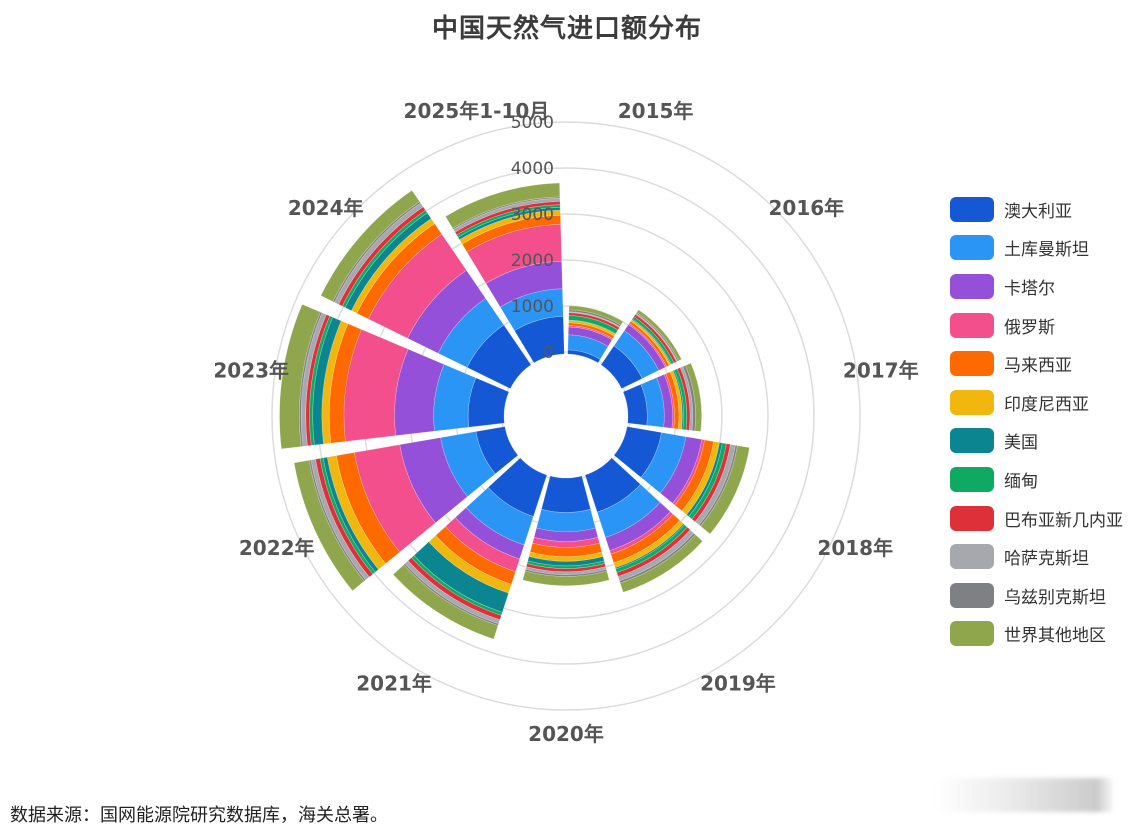 This screenshot has height=833, width=1134. Describe the element at coordinates (1036, 248) in the screenshot. I see `legend-item-turkmenistan: 土库曼斯坦` at that location.